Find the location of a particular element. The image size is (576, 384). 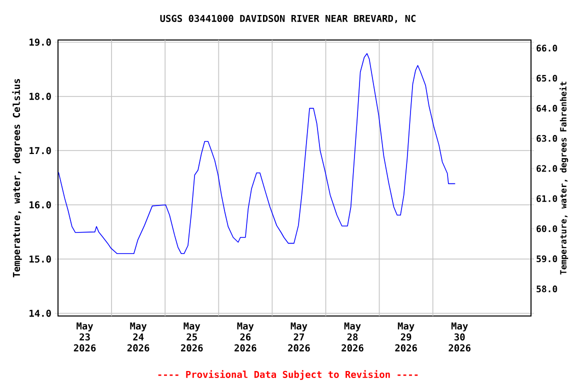

x-tick-label: May 30 2026 is located at coordinates (459, 337).